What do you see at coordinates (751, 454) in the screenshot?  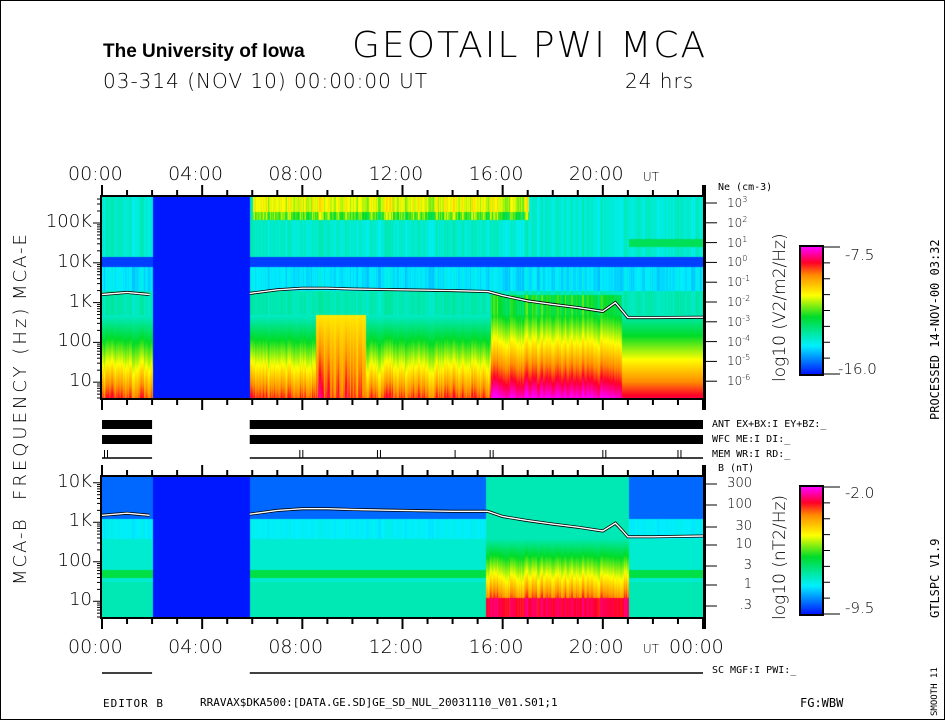 I see `mem-status: MEM WR:I RD:_` at bounding box center [751, 454].